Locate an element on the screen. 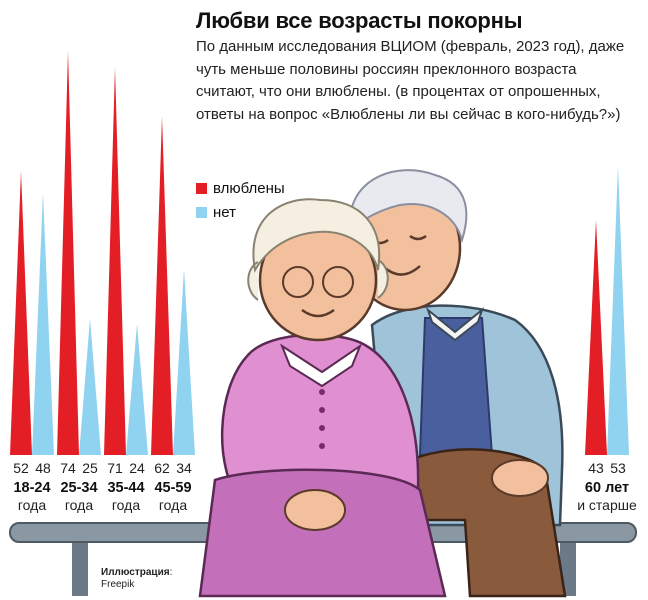  credit-label: Иллюстрация is located at coordinates (135, 572).